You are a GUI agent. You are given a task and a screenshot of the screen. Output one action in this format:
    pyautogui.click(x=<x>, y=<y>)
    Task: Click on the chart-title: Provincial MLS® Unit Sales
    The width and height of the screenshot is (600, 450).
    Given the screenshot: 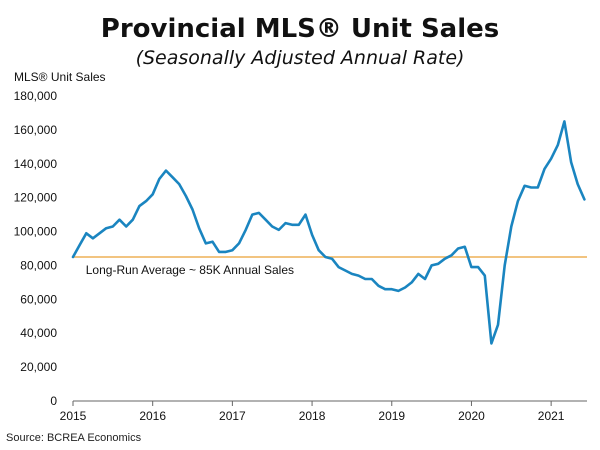 What is the action you would take?
    pyautogui.click(x=300, y=29)
    